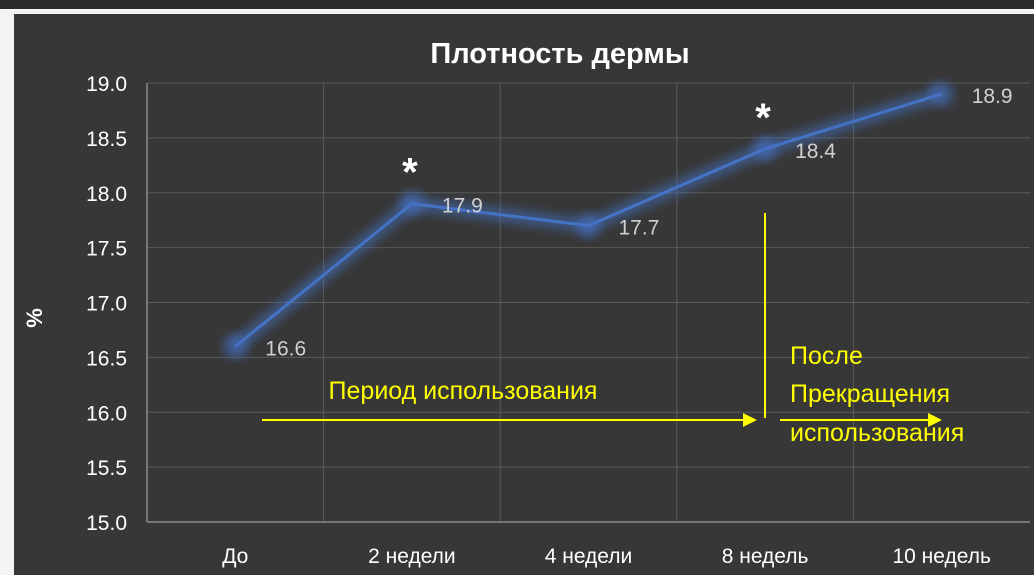  Describe the element at coordinates (559, 54) in the screenshot. I see `chart-title: Плотность дермы` at that location.